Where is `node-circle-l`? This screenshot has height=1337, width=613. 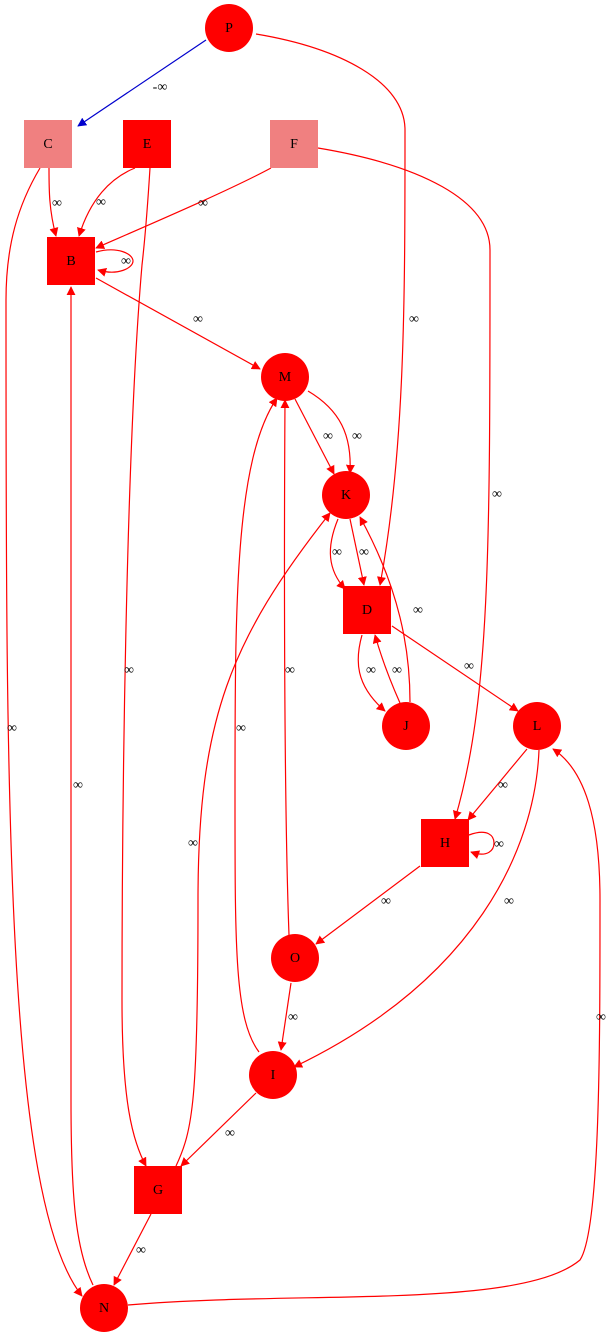 node-circle-l is located at coordinates (537, 726).